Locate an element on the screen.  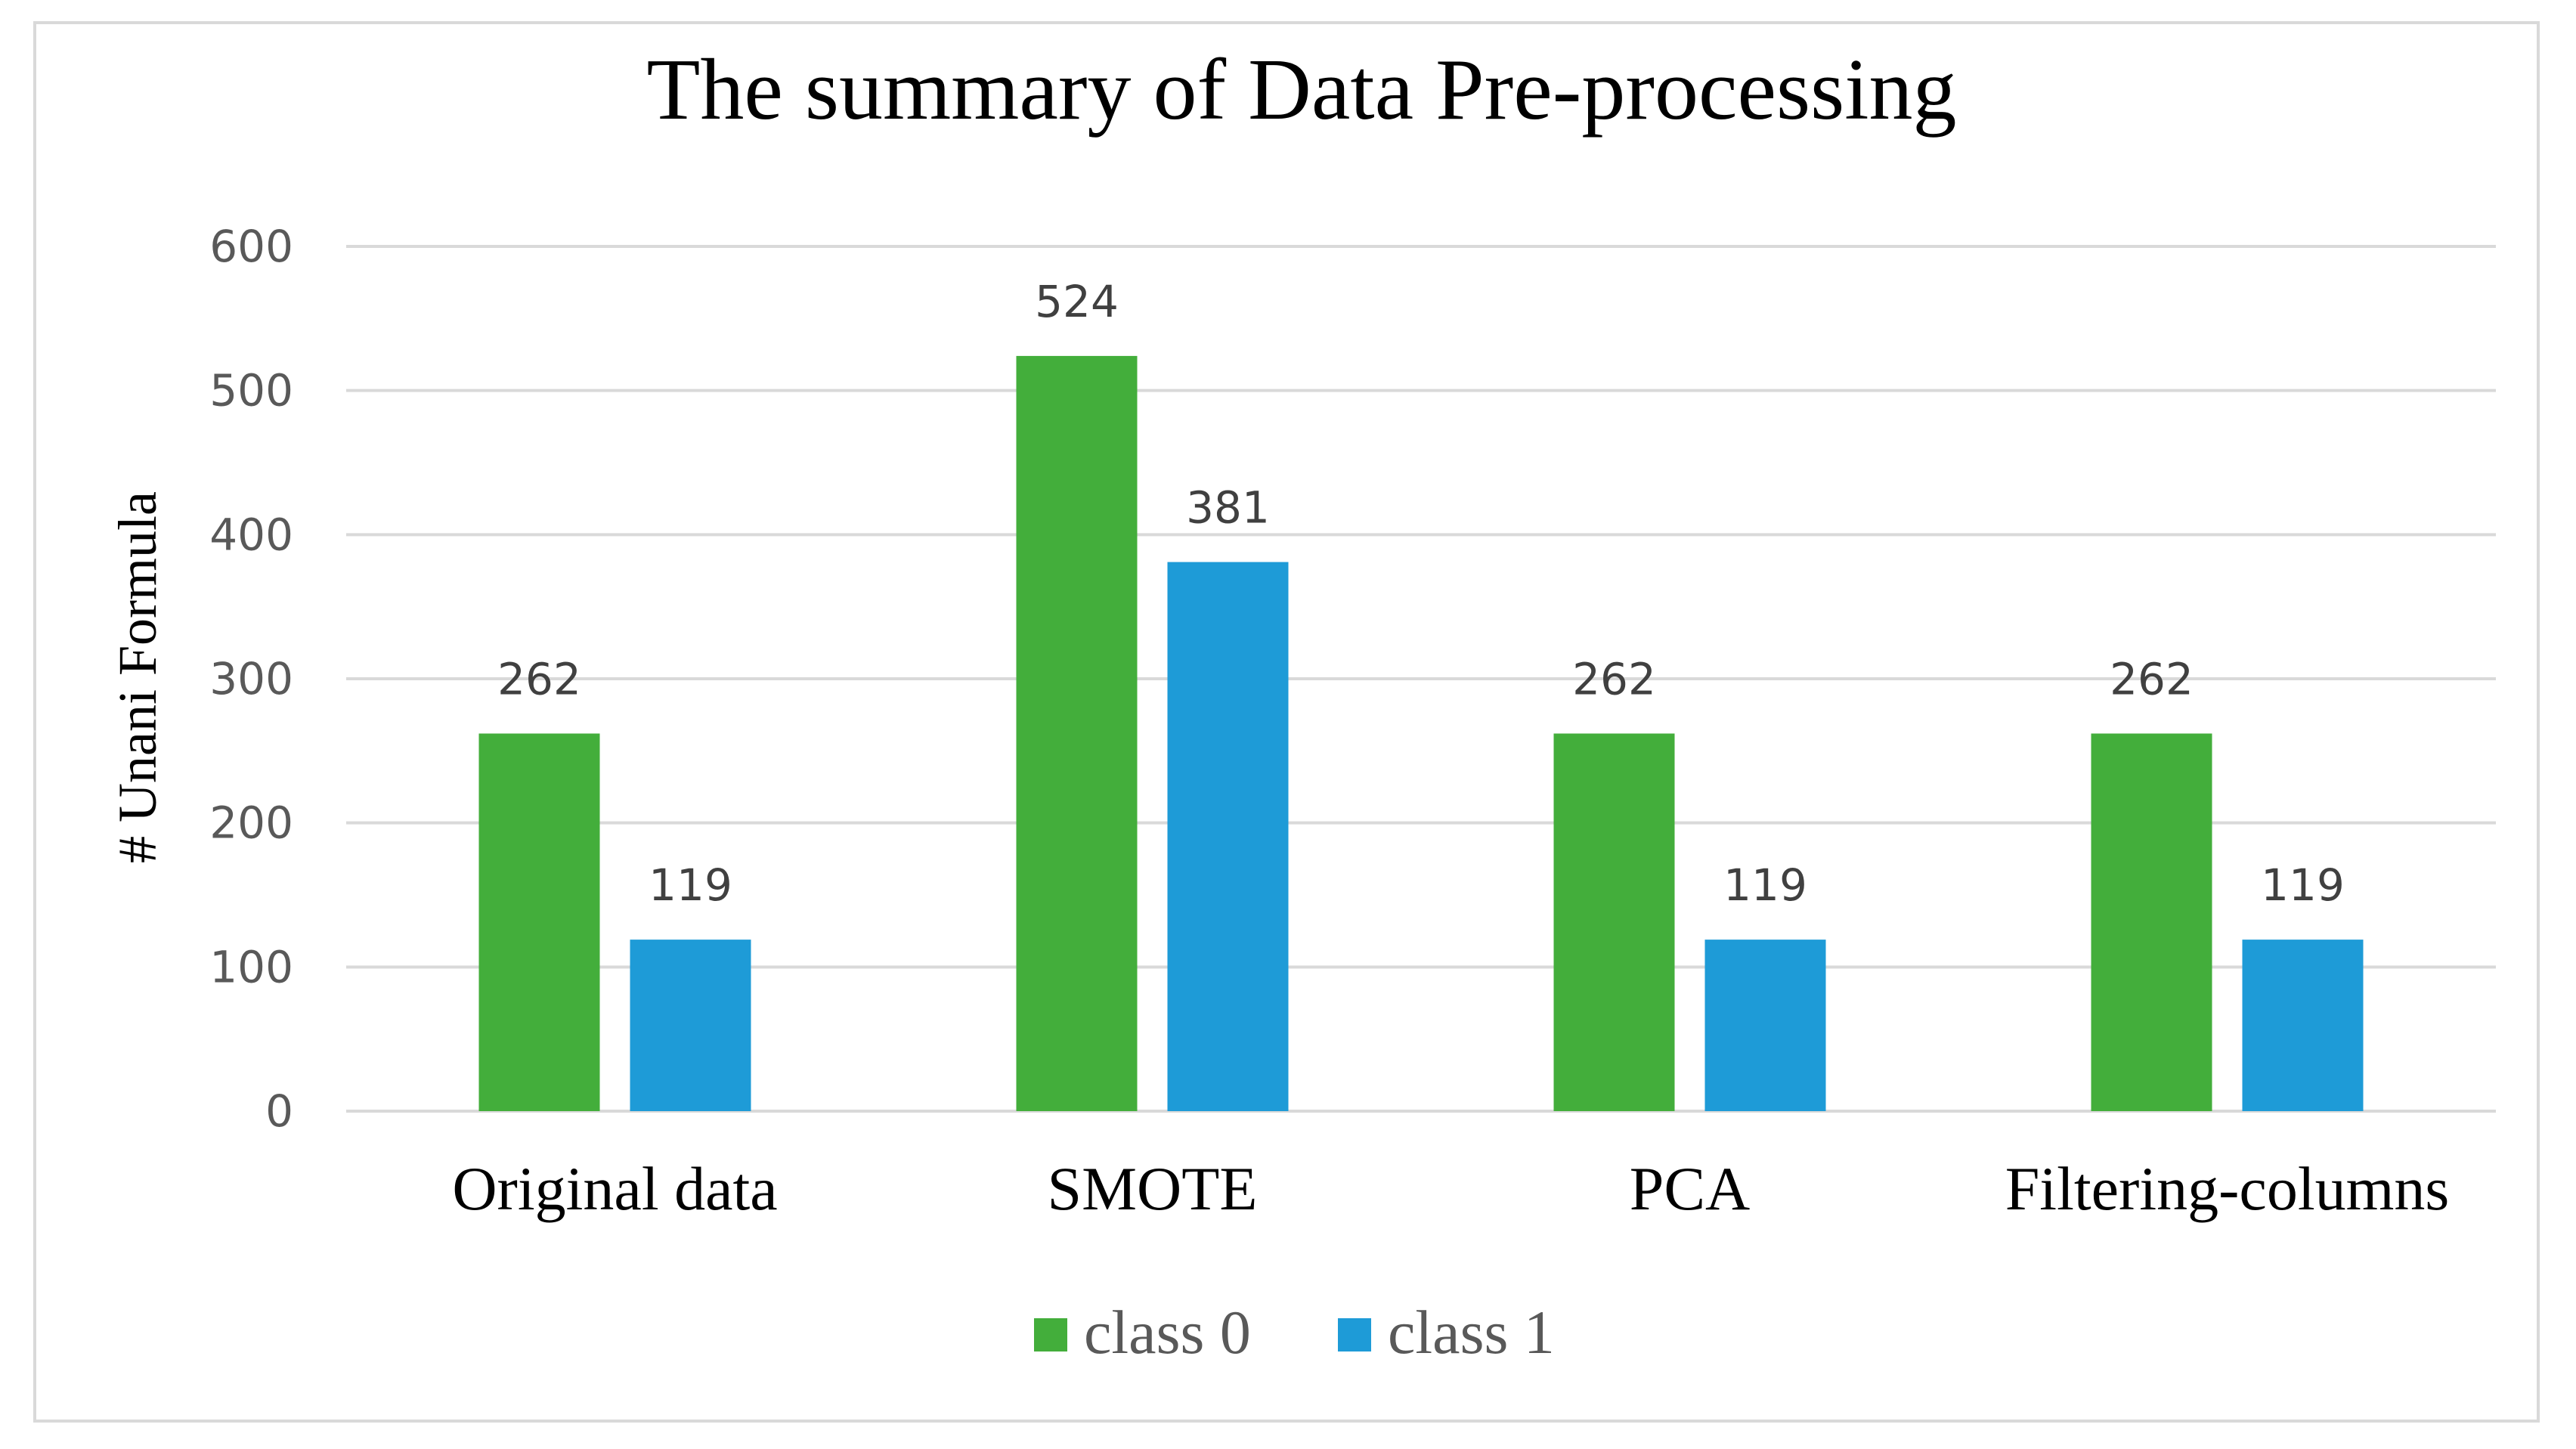
y-axis-label: # Unani Formula is located at coordinates (137, 677).